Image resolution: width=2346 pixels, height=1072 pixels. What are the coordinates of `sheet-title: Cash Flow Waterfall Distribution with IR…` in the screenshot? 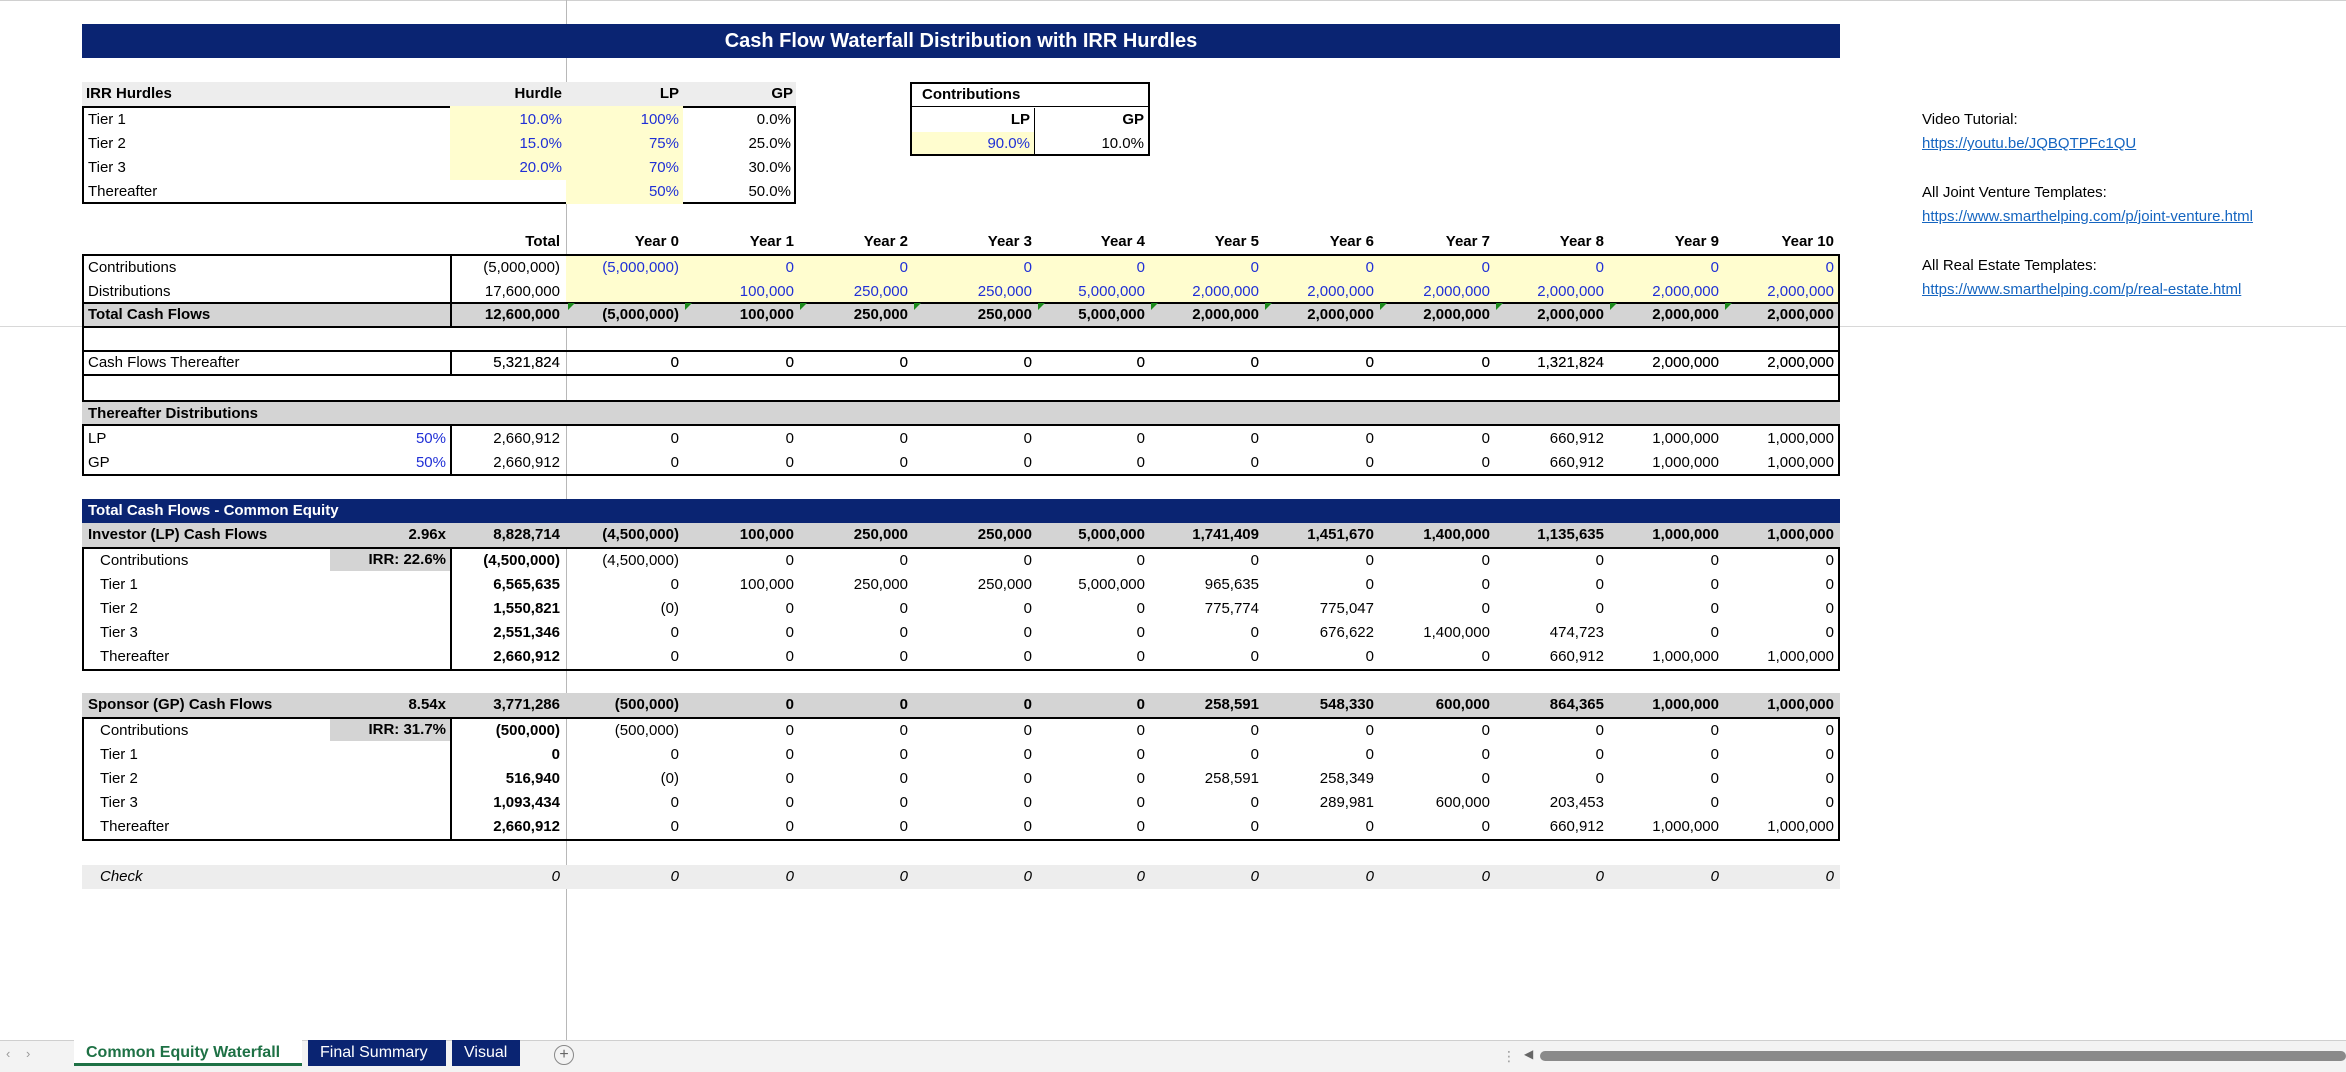 It's located at (961, 41).